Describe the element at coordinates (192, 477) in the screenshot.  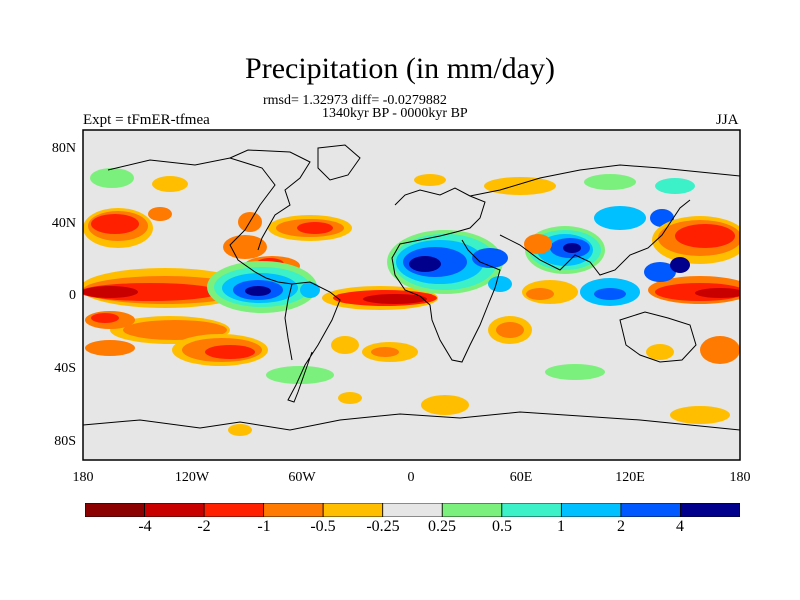
I see `x-tick-label: 120W` at that location.